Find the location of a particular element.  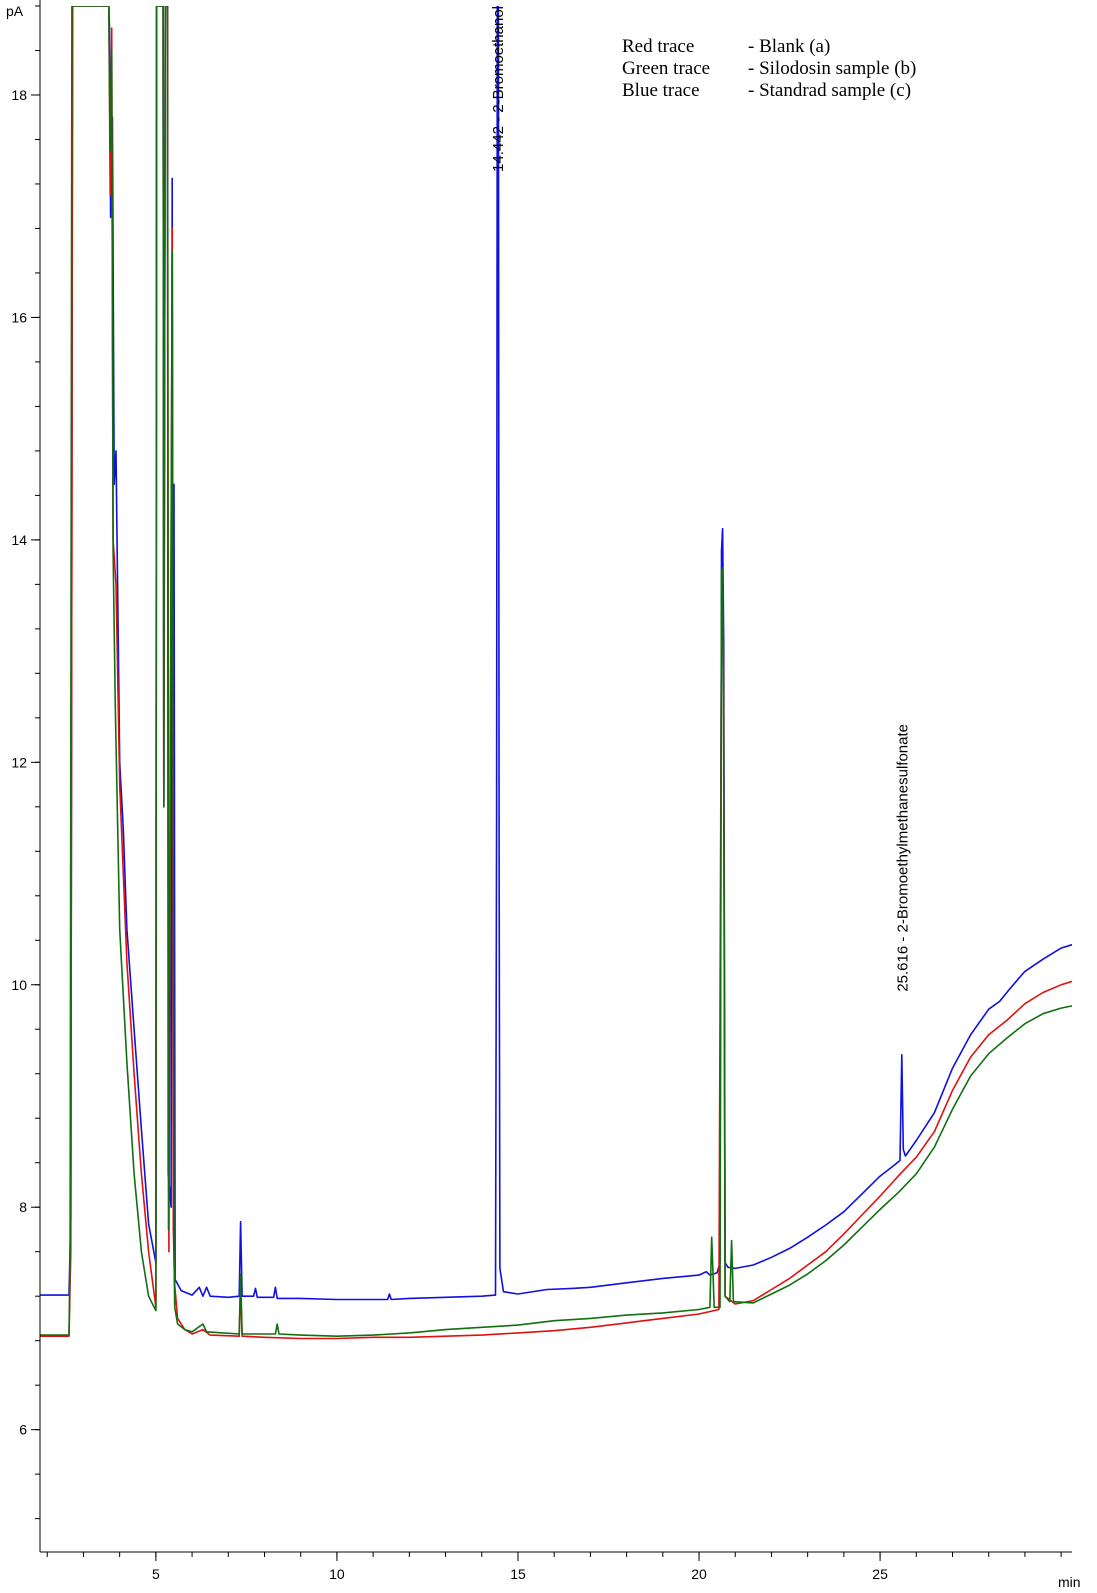

x-tick-label: 5 is located at coordinates (156, 1574).